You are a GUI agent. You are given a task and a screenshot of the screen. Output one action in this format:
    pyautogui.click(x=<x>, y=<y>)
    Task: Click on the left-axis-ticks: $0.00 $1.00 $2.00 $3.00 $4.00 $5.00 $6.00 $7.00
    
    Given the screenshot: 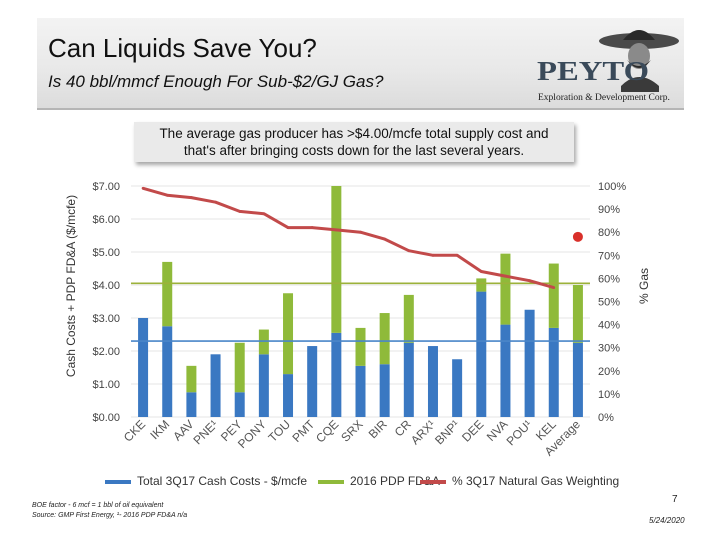 What is the action you would take?
    pyautogui.click(x=106, y=302)
    